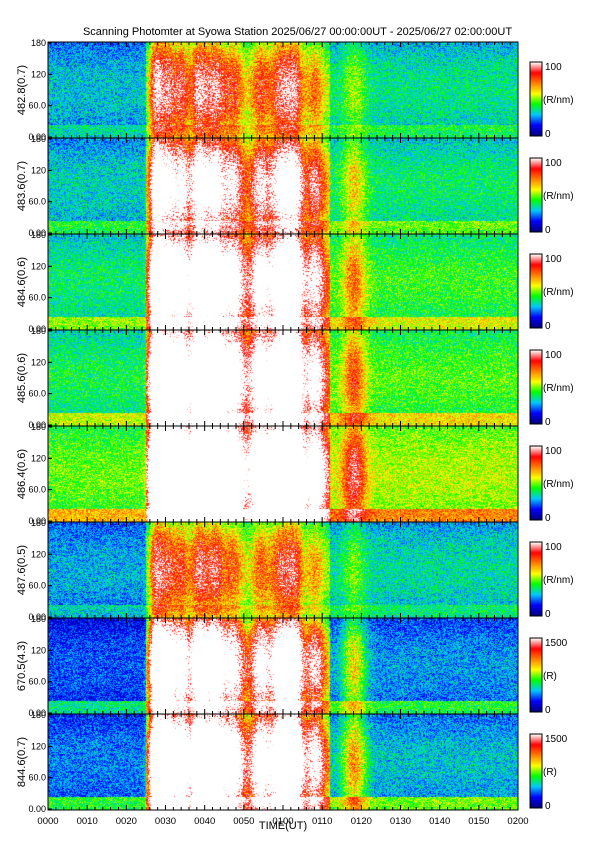 The height and width of the screenshot is (842, 595). I want to click on panel-0: 0.00 60.0 120 180 482.8(0.7) 100 (R/nm) 0, so click(295, 90).